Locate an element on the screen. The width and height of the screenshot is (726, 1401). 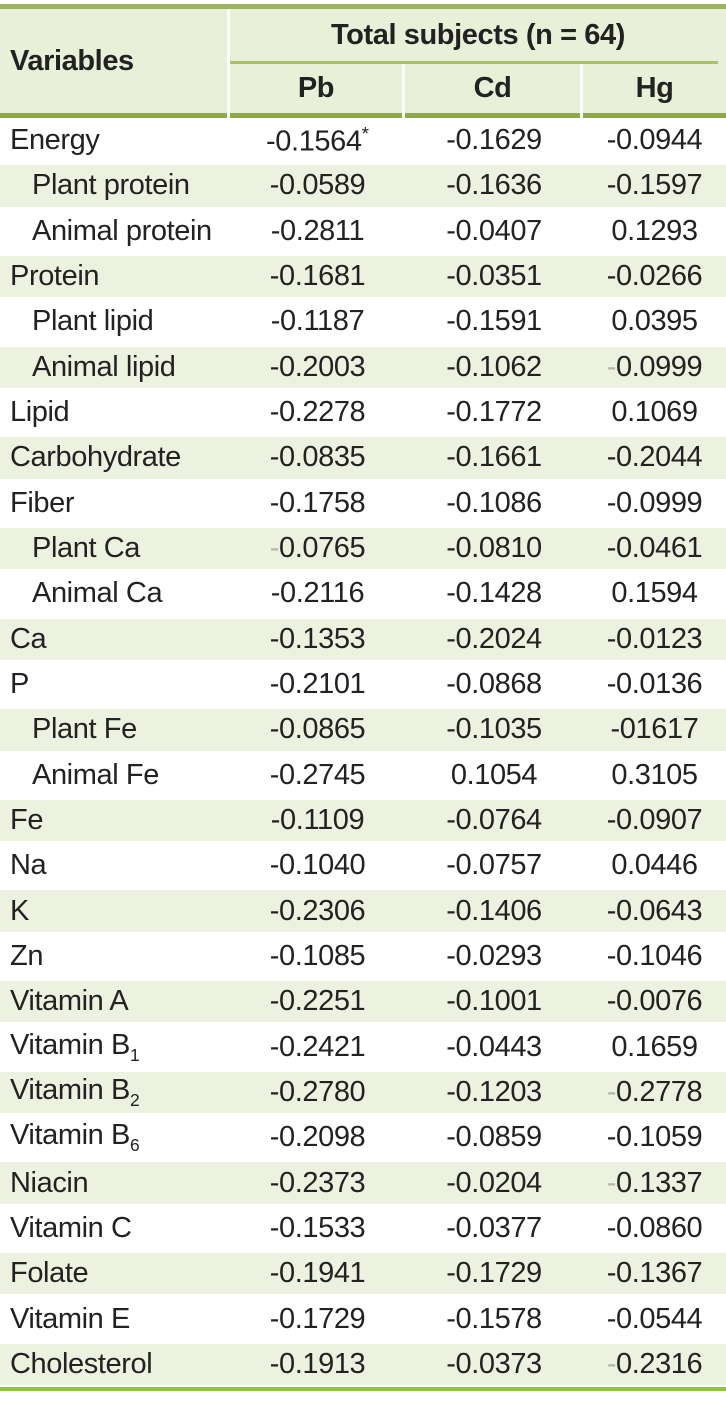
value-cell-pb: -0.2306 is located at coordinates (317, 910).